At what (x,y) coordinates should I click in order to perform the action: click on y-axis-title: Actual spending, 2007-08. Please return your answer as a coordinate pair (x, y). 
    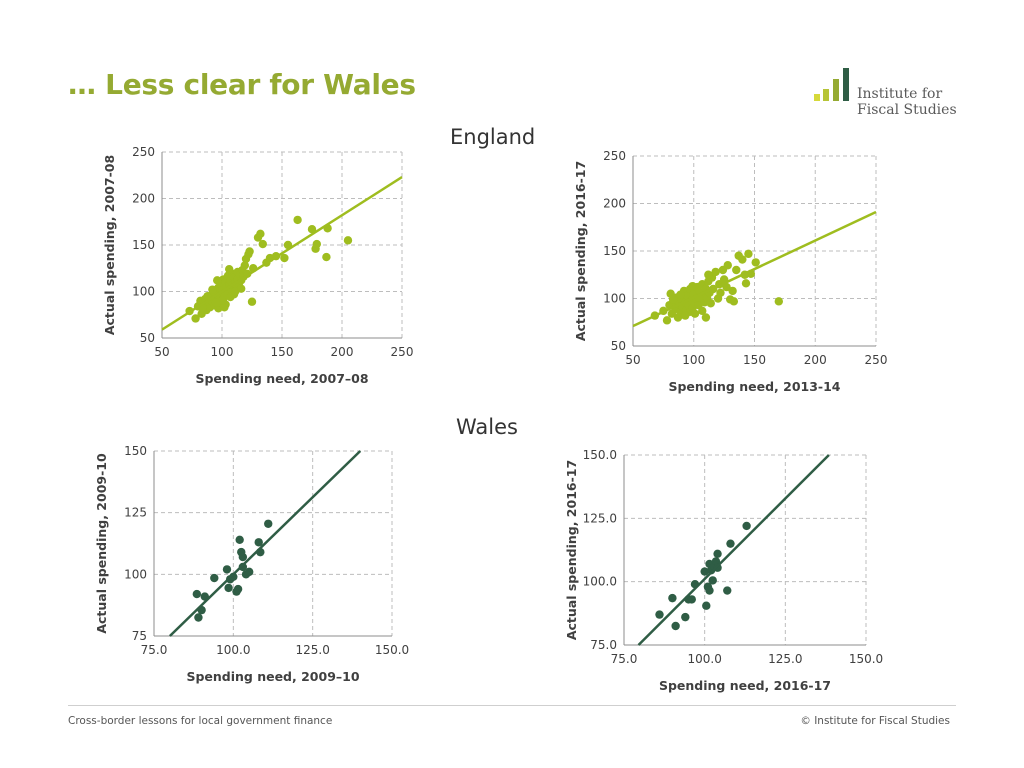
    Looking at the image, I should click on (109, 245).